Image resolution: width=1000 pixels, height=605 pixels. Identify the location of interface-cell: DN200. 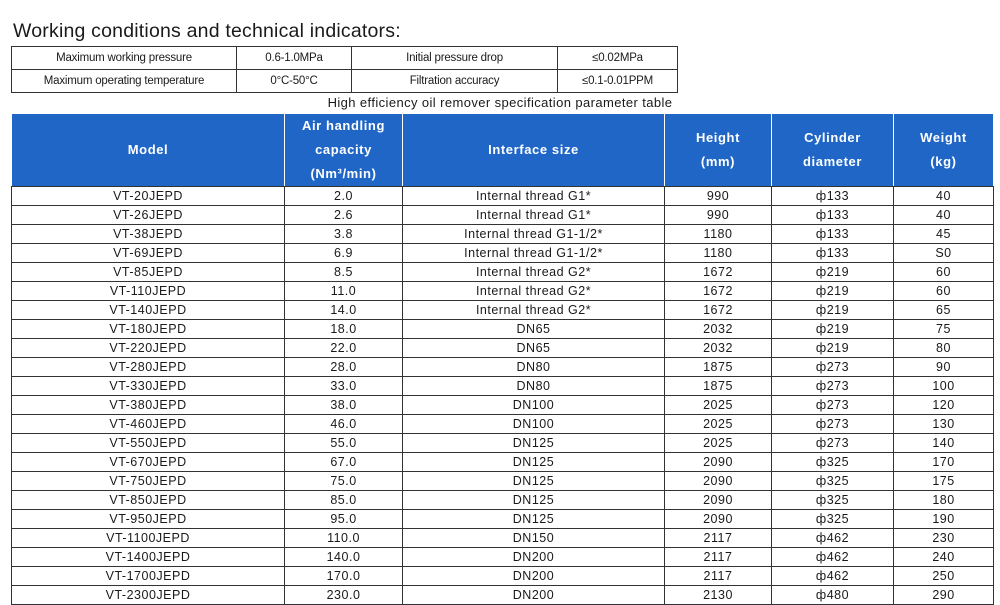
(533, 557).